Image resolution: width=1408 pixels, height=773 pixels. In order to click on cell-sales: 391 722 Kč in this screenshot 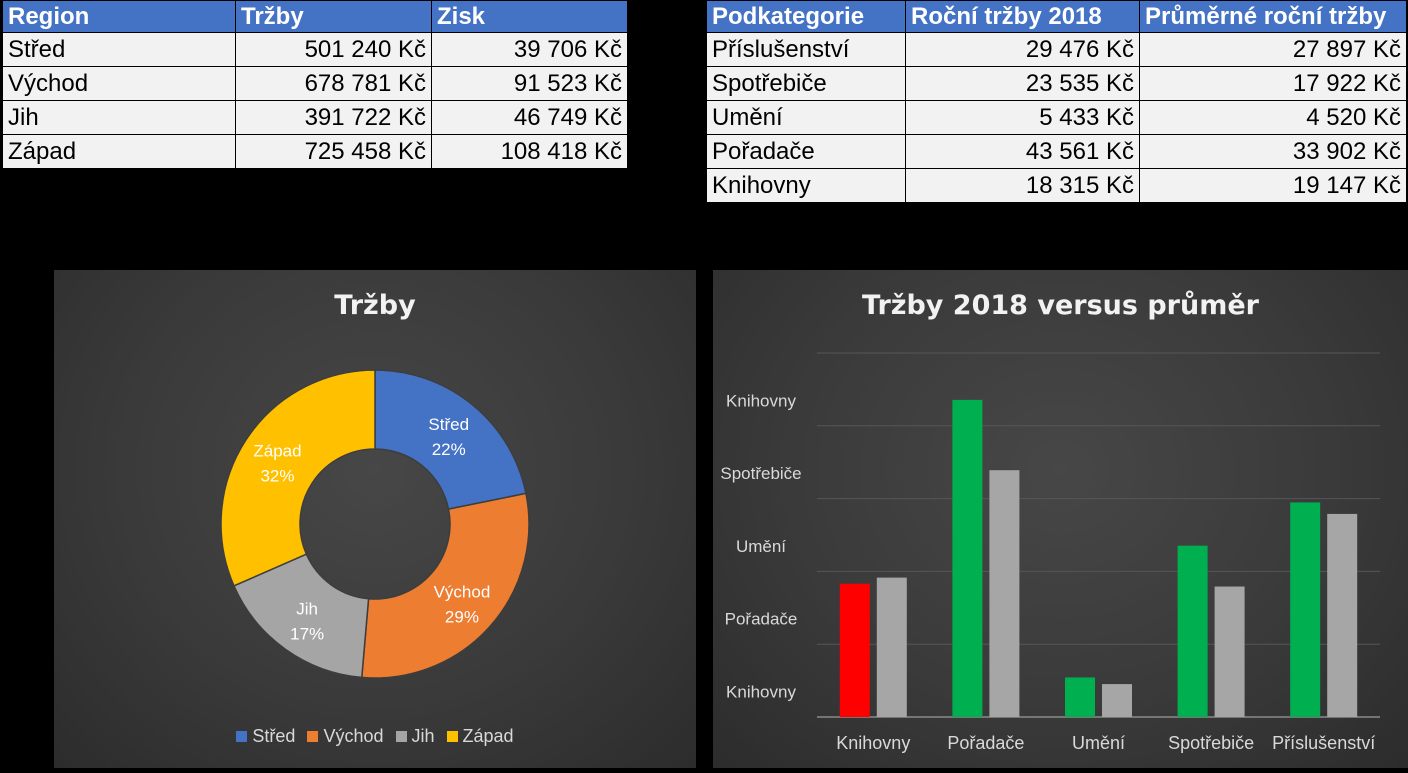, I will do `click(333, 117)`.